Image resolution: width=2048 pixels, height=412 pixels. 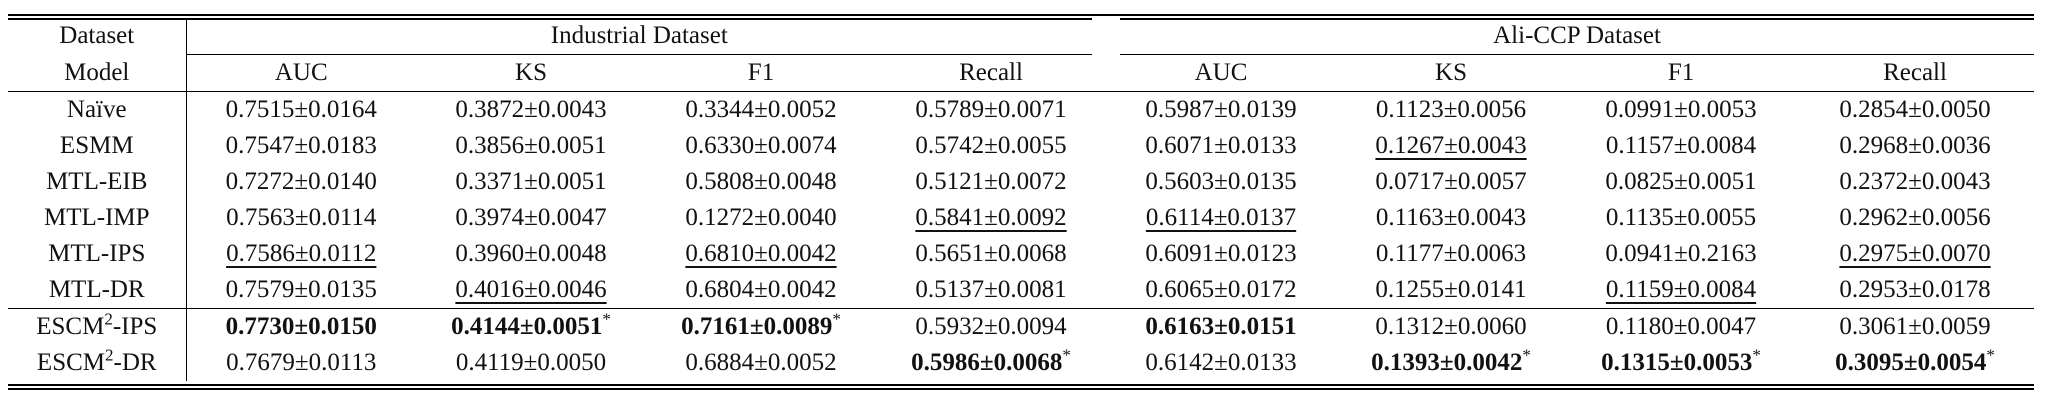 I want to click on metric-value: 0.6163±0.0151, so click(x=1221, y=326).